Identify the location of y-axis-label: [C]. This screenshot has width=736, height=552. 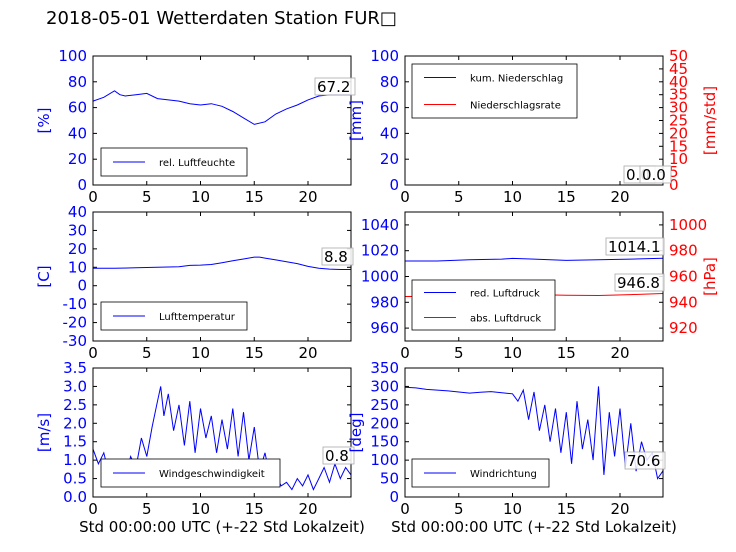
(44, 276).